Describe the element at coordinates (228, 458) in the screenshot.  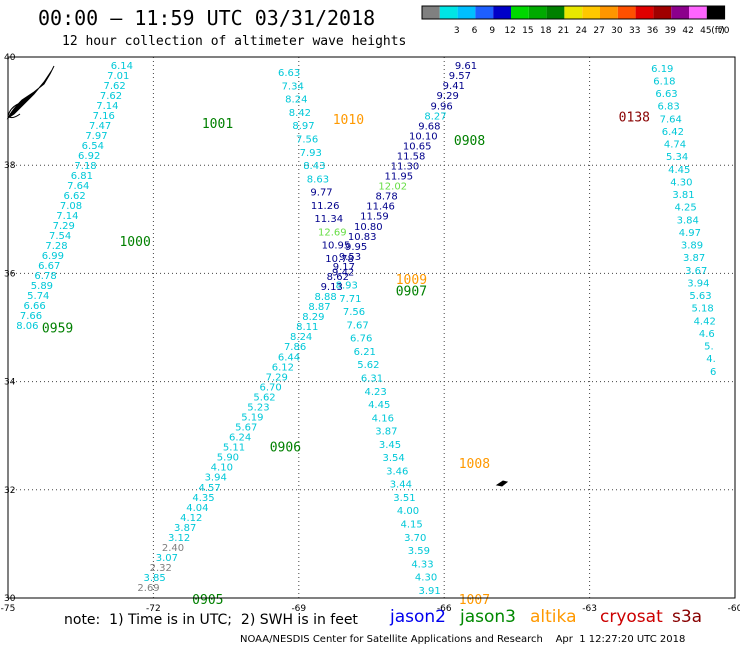
I see `swh-value-label: 5.90` at that location.